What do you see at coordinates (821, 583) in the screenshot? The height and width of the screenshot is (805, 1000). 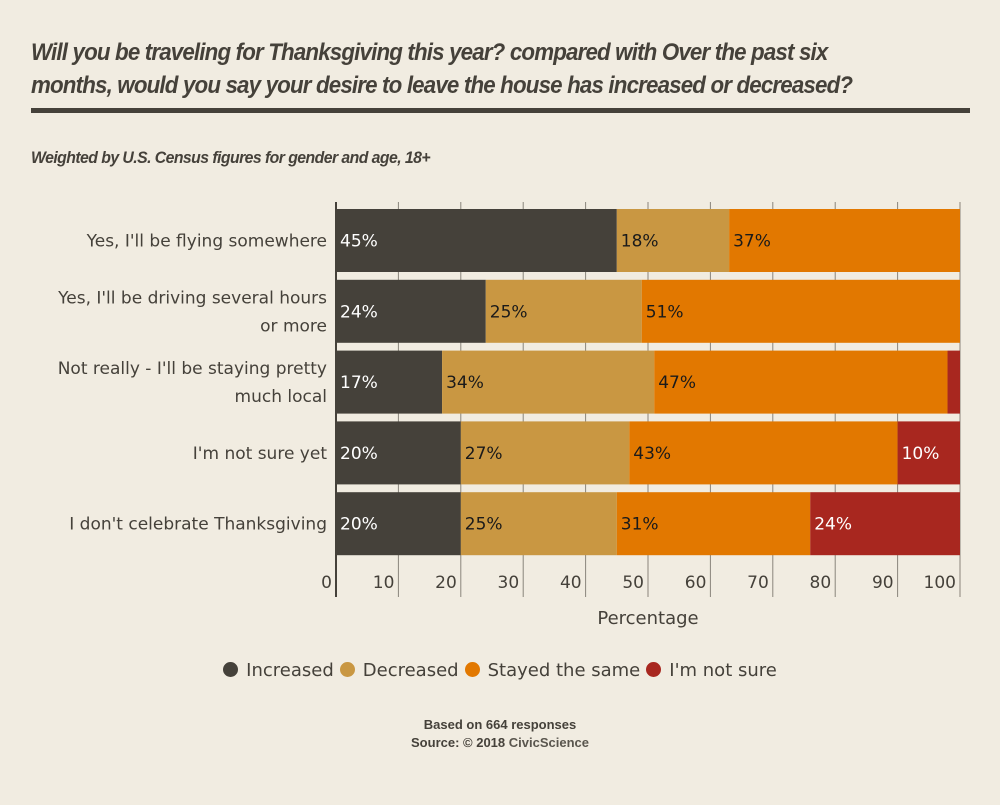 I see `x-tick-label: 80` at bounding box center [821, 583].